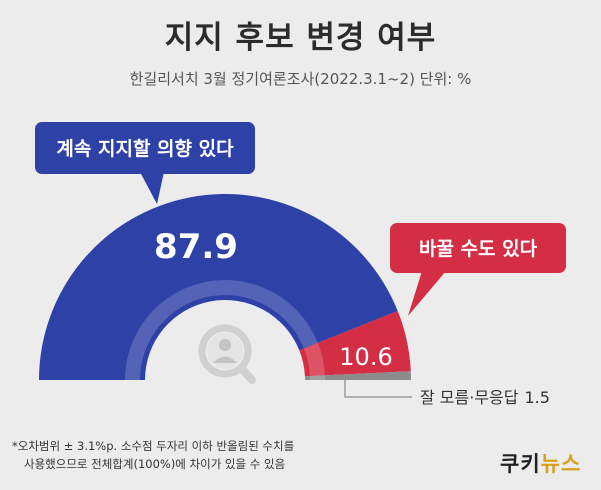 The image size is (601, 490). What do you see at coordinates (155, 464) in the screenshot?
I see `footnote-line-2: 사용했으므로 전체합계(100%)에 차이가 있을 수 있음` at bounding box center [155, 464].